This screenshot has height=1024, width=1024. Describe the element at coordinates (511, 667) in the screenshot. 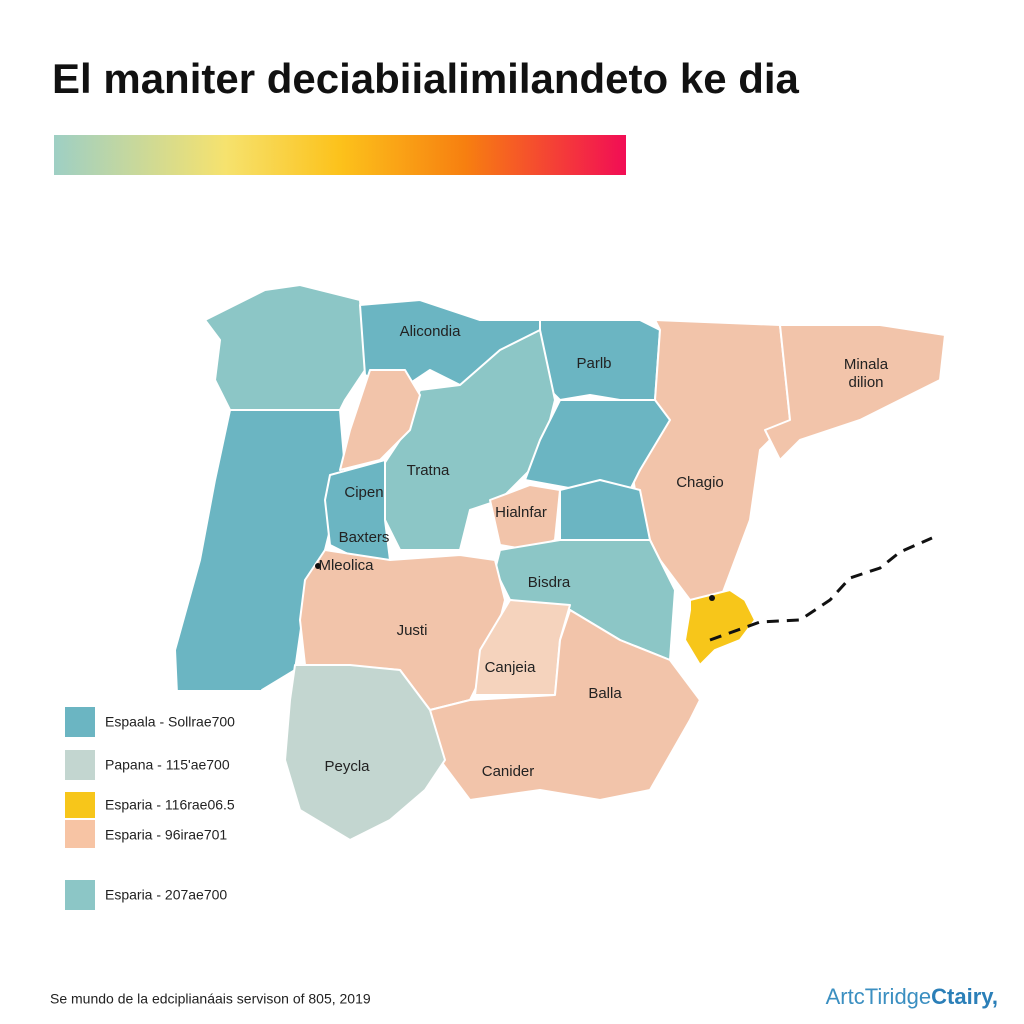

I see `region-label: Canjeia` at that location.